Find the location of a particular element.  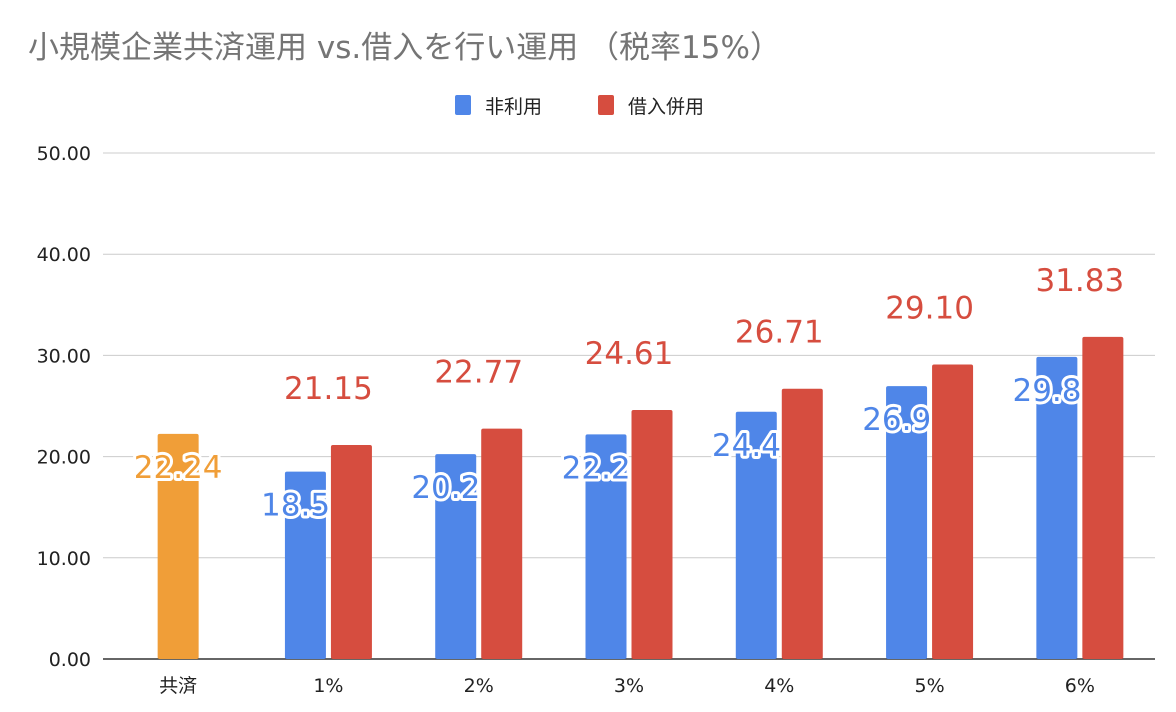

legend-label-series-2: 借入併用 is located at coordinates (666, 106).